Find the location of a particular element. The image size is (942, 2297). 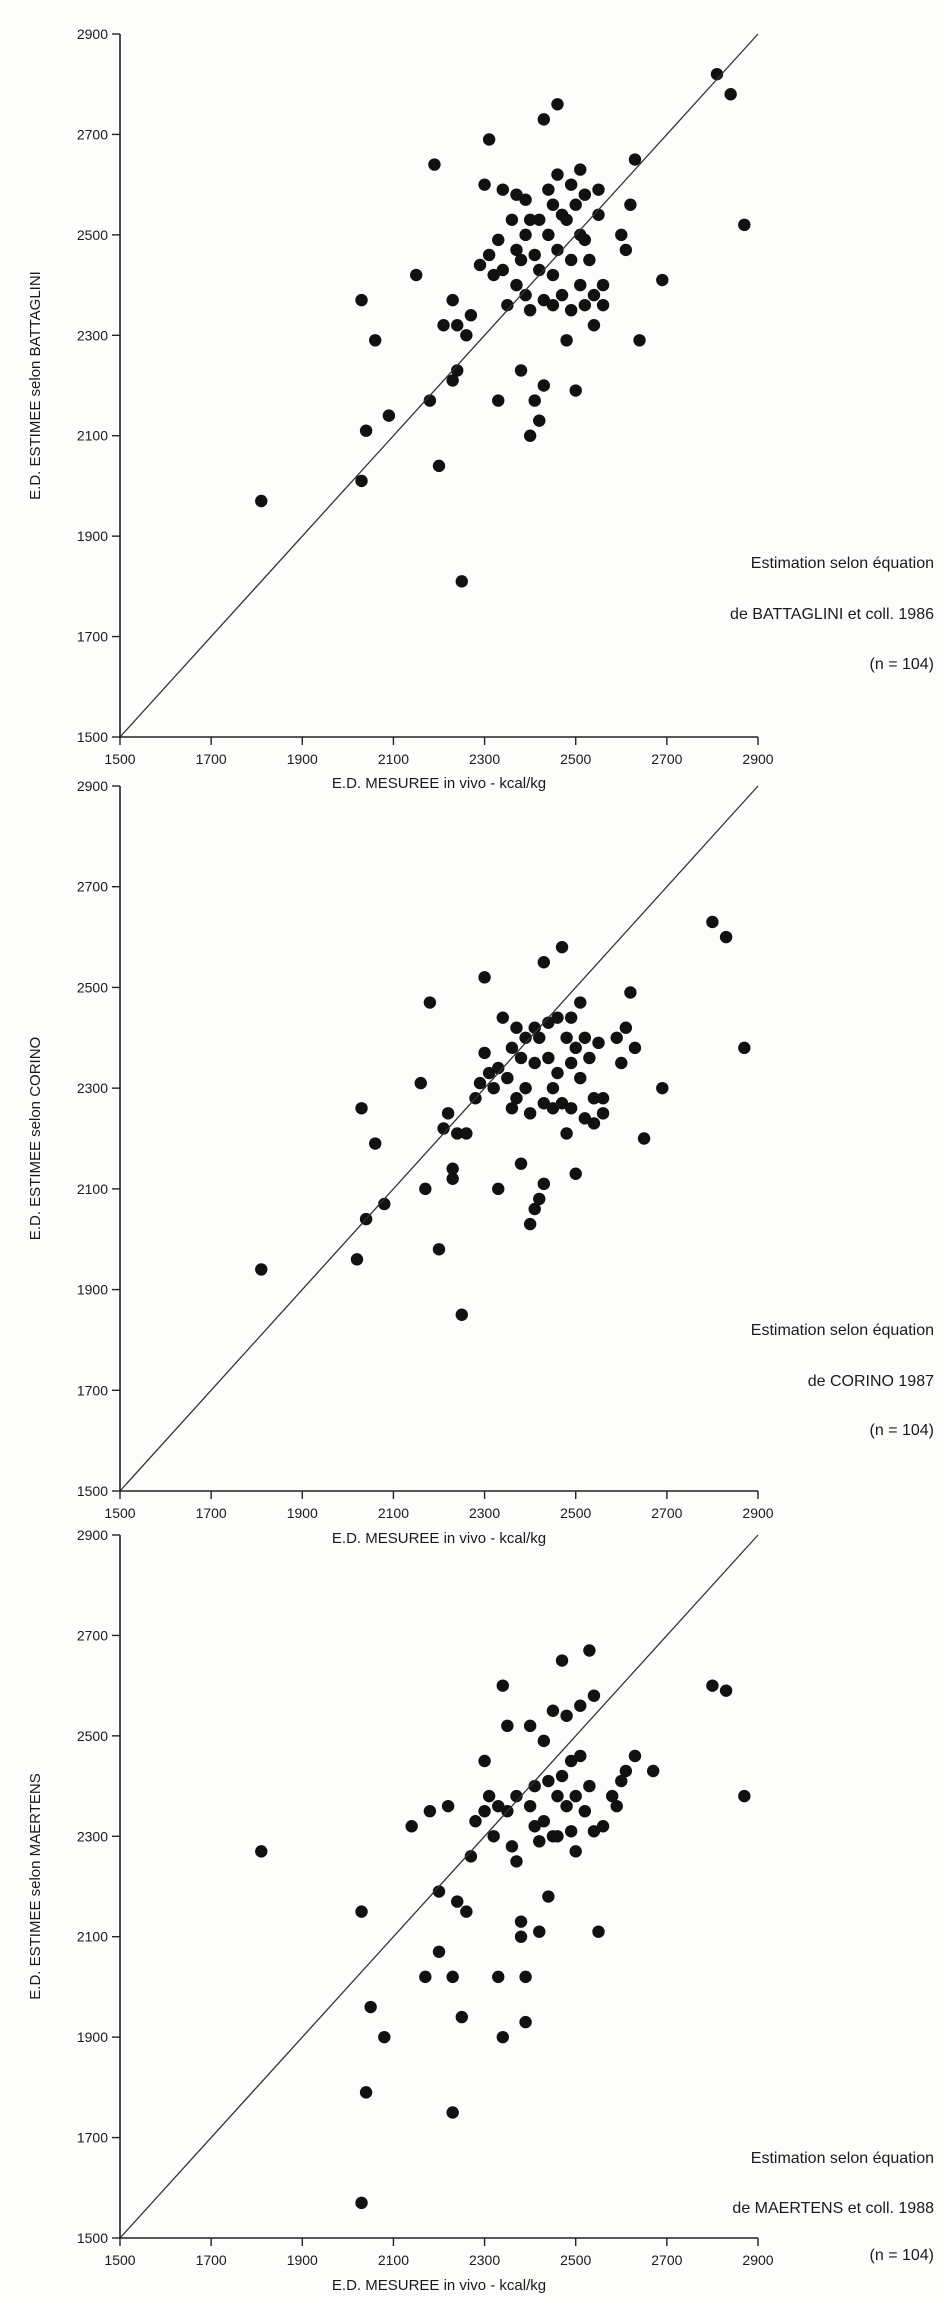

annotation-line-2: de MAERTENS et coll. 1988 is located at coordinates (833, 2208).